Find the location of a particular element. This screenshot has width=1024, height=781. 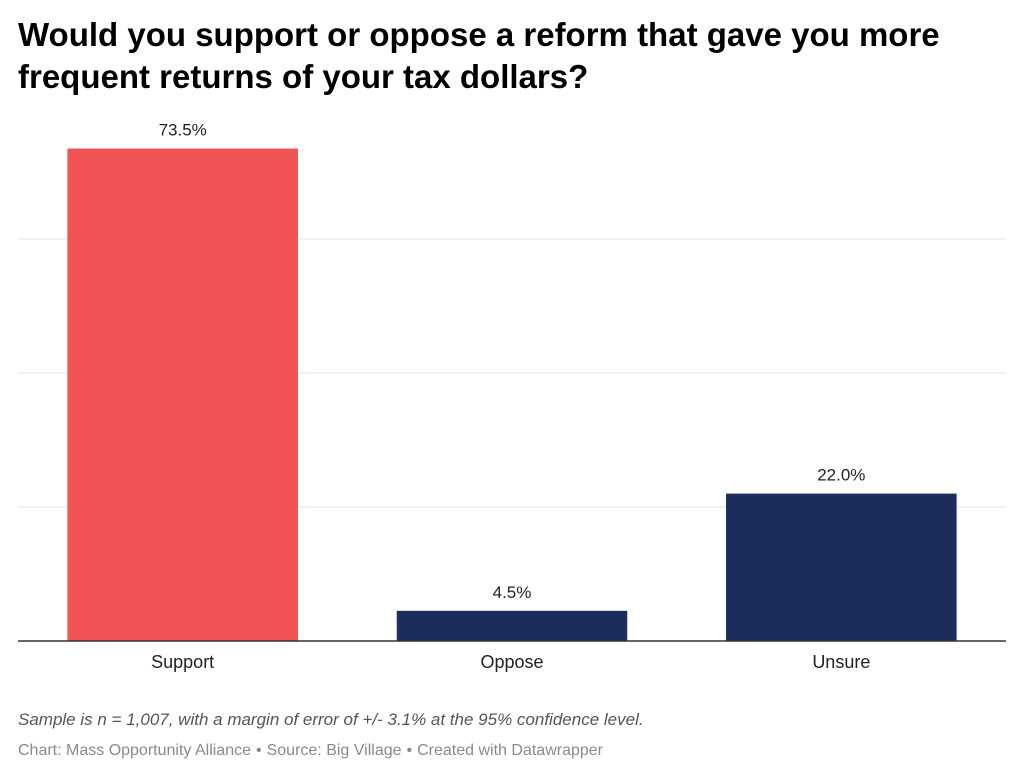

value-label-unsure: 22.0% is located at coordinates (841, 475).